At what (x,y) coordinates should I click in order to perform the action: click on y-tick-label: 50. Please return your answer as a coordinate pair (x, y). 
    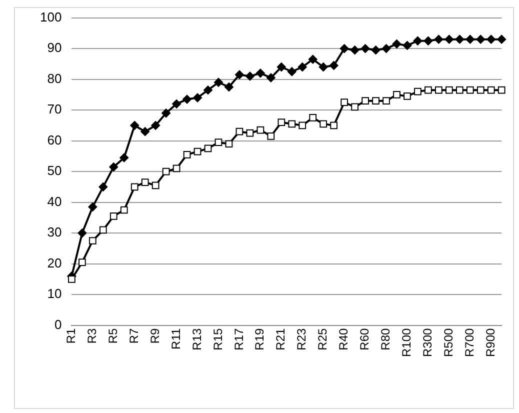
    Looking at the image, I should click on (54, 170).